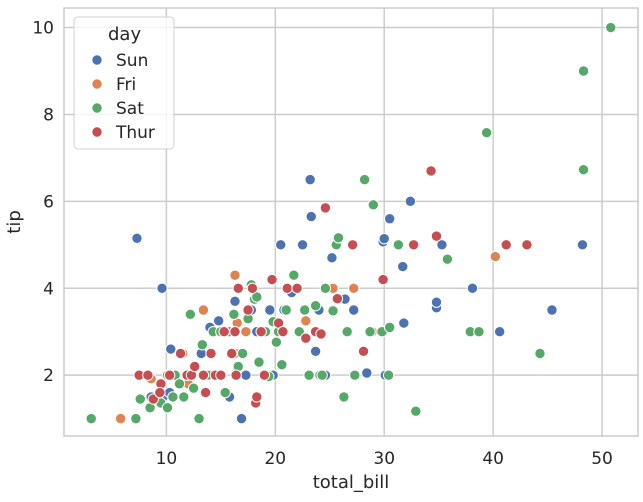 Image resolution: width=643 pixels, height=502 pixels. Describe the element at coordinates (132, 61) in the screenshot. I see `legend-label-sun: Sun` at that location.